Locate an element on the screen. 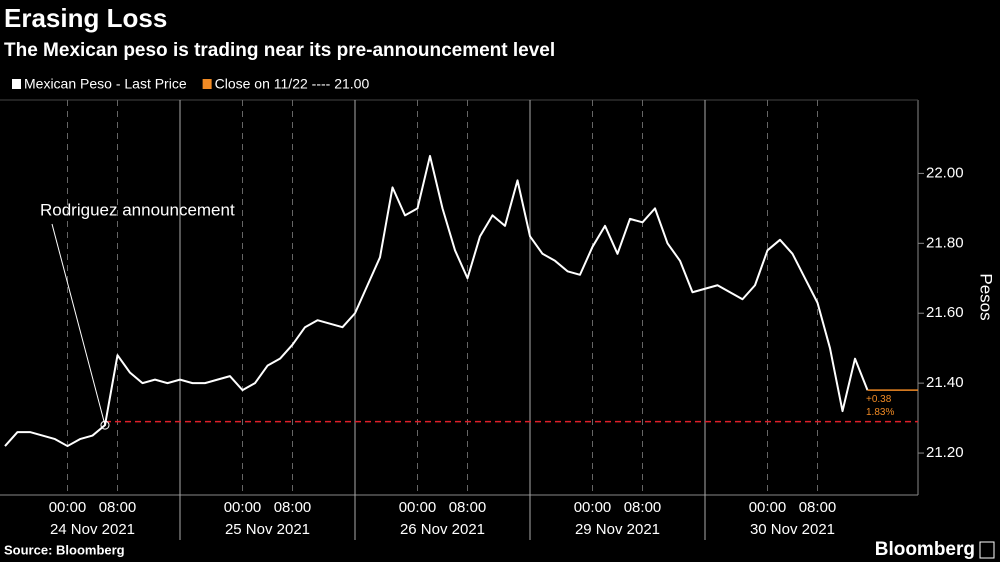 This screenshot has height=562, width=1000. change-label: 1.83% is located at coordinates (880, 412).